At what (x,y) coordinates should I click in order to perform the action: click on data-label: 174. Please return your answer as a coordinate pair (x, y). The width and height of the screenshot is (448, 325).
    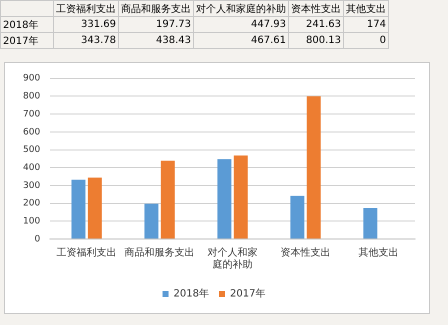
    Looking at the image, I should click on (366, 24).